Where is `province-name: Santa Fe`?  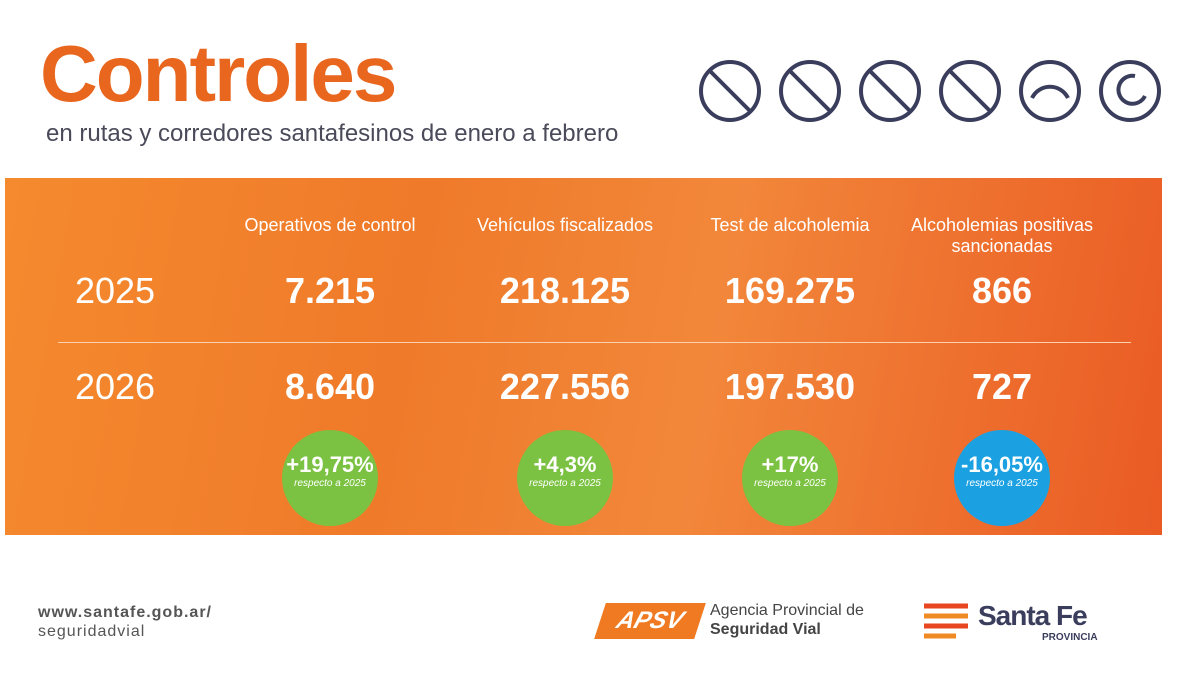 province-name: Santa Fe is located at coordinates (1033, 615).